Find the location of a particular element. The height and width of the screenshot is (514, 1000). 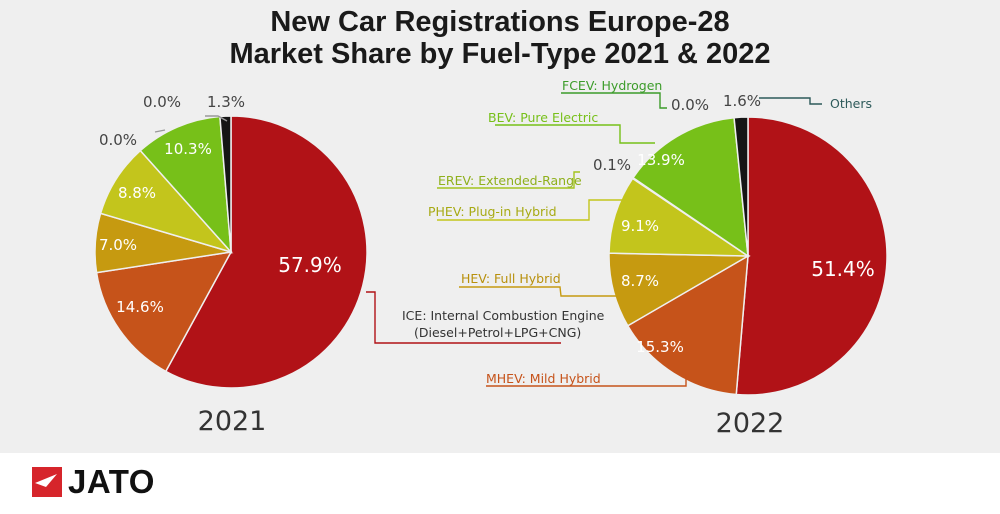

jato-logo-text: JATO is located at coordinates (111, 481).